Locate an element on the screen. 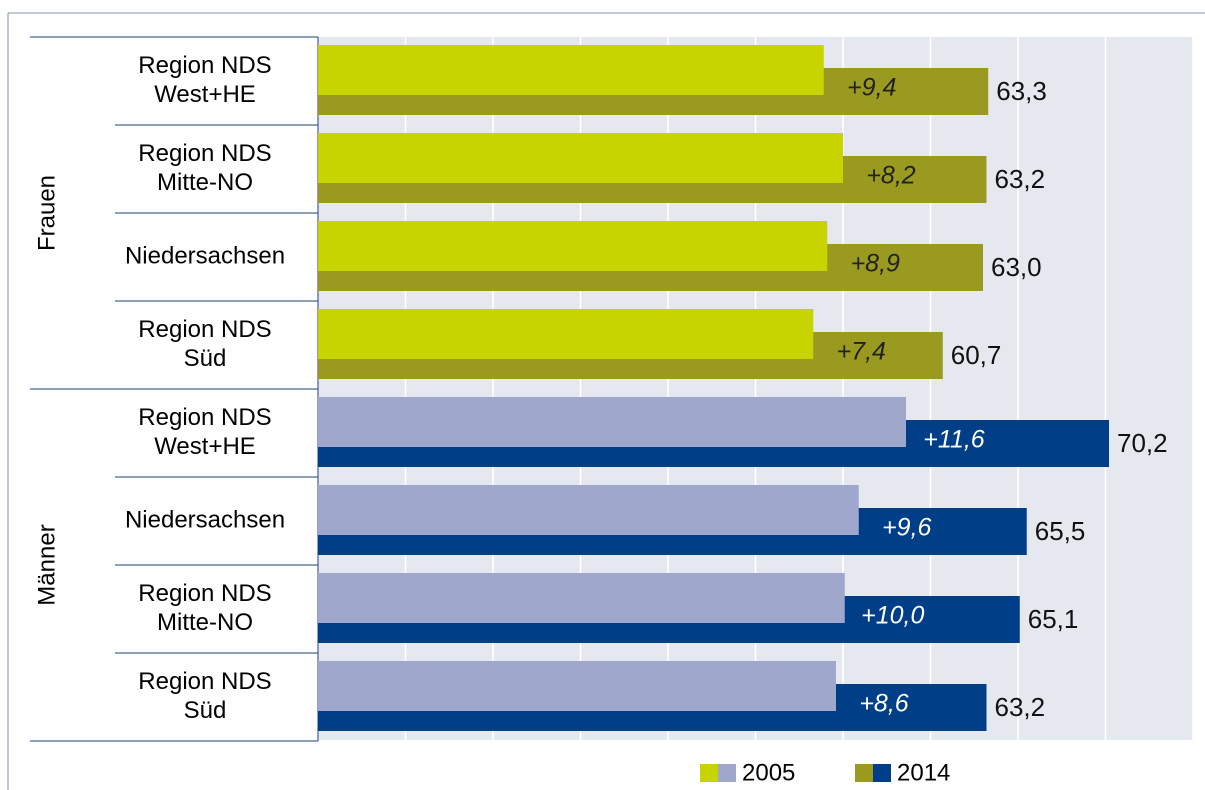 This screenshot has width=1205, height=790. change-label: +8,6 is located at coordinates (883, 704).